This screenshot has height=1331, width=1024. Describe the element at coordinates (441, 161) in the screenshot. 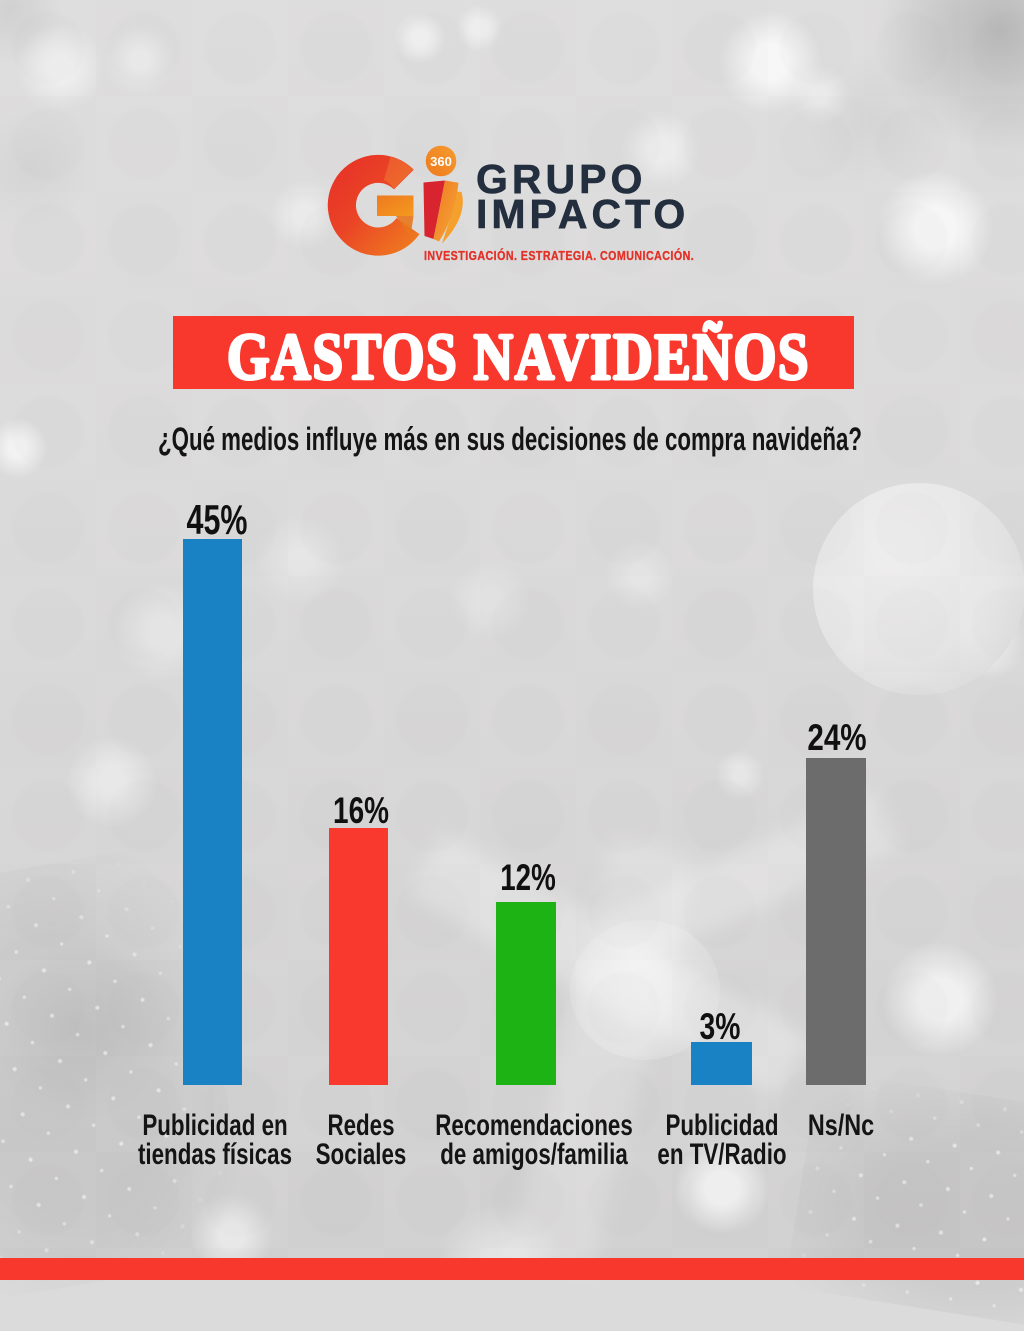

I see `svg-text: 360` at that location.